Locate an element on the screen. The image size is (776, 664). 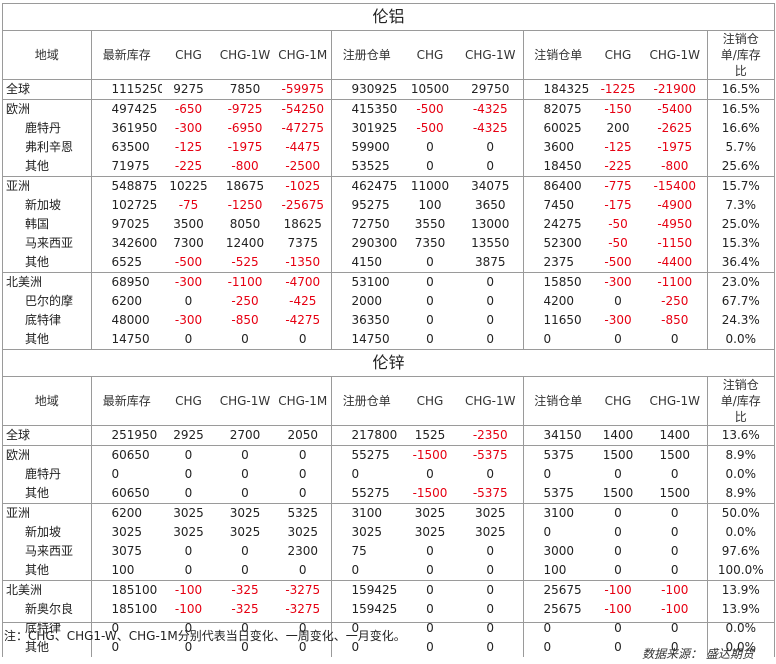
table-cell: 415350 is located at coordinates (366, 109).